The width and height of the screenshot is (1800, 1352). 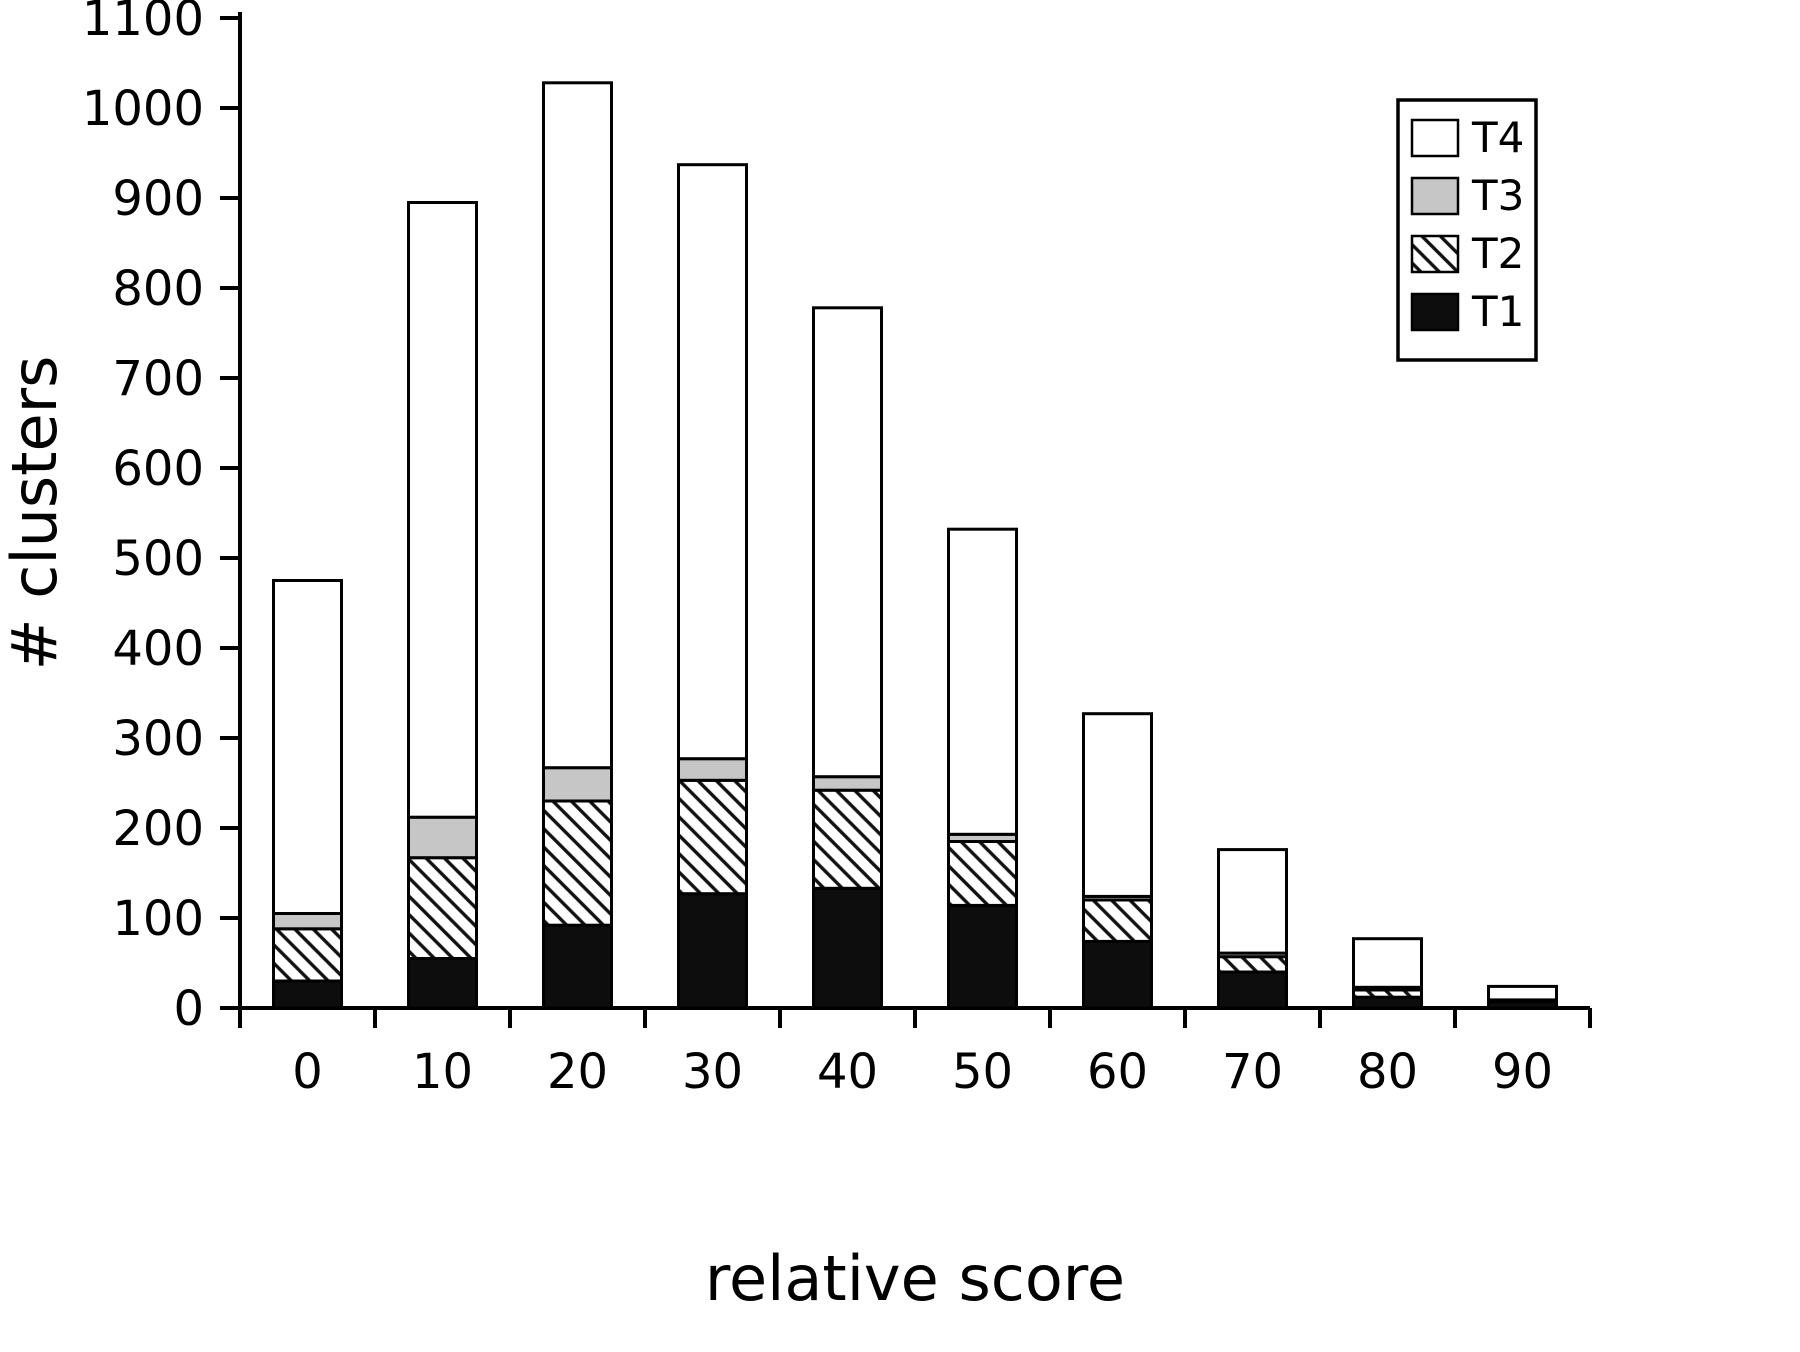 What do you see at coordinates (158, 649) in the screenshot?
I see `y-tick-label: 400` at bounding box center [158, 649].